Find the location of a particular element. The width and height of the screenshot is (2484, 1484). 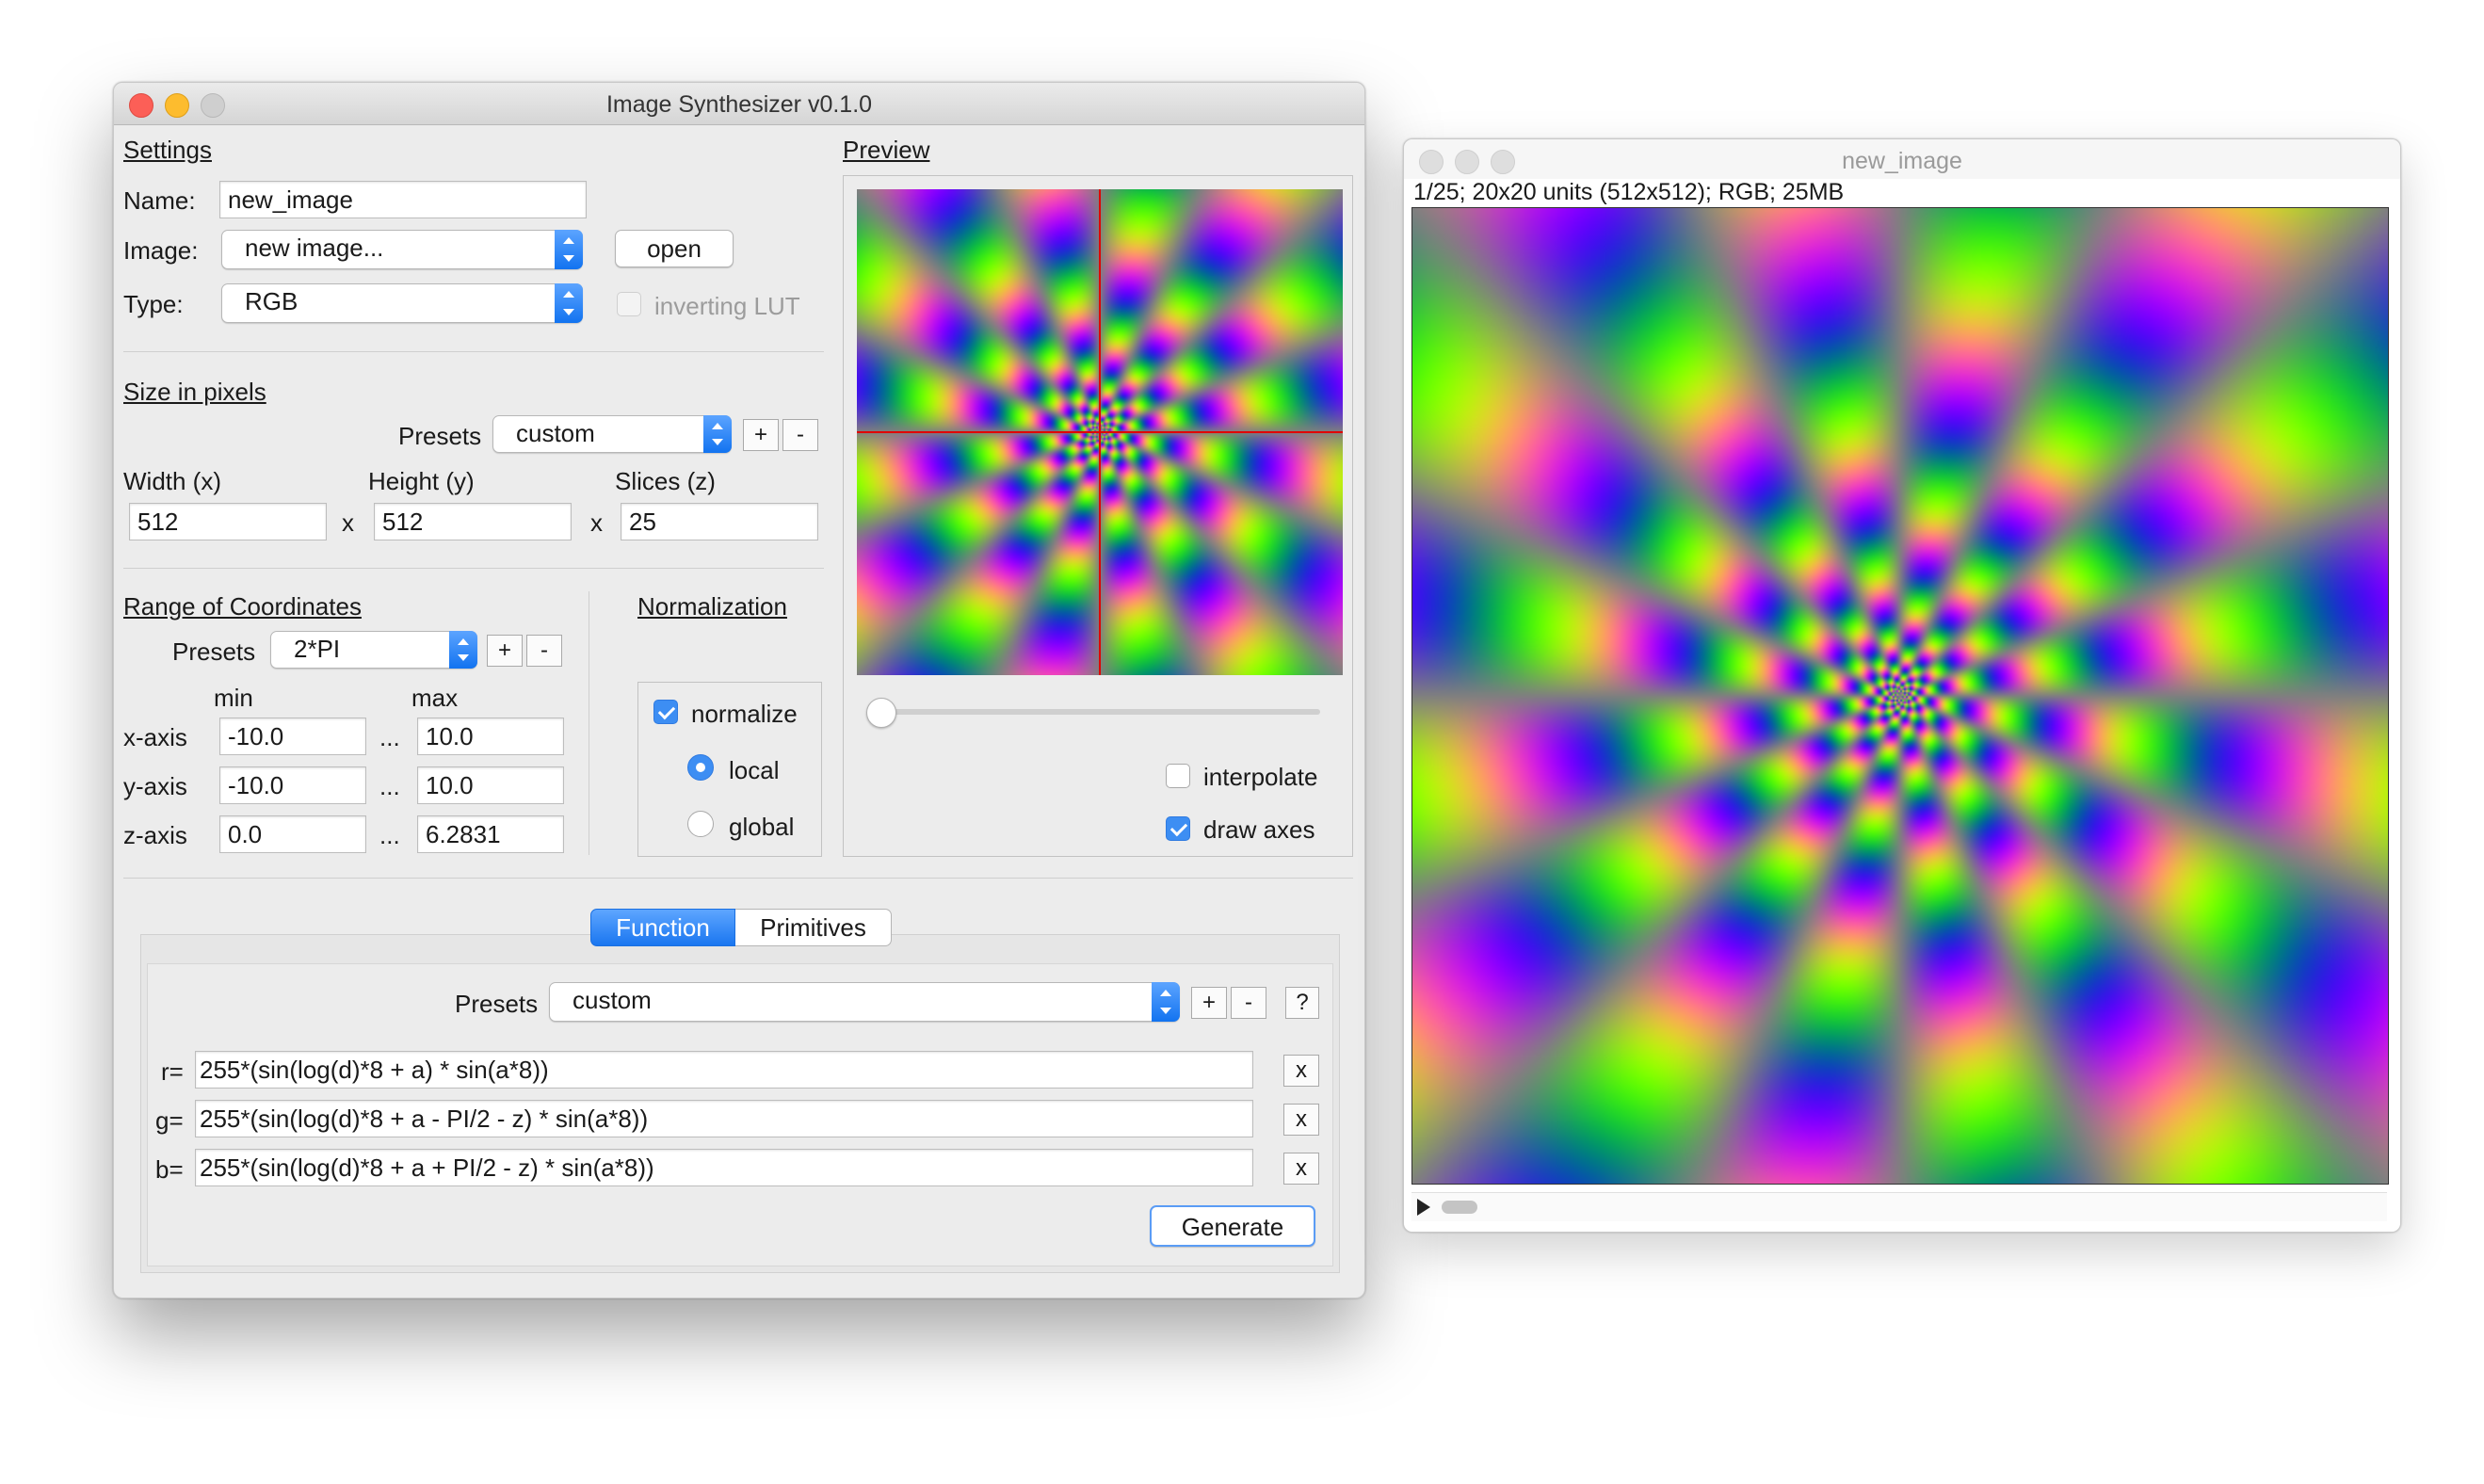

r-label: r= is located at coordinates (172, 1072).